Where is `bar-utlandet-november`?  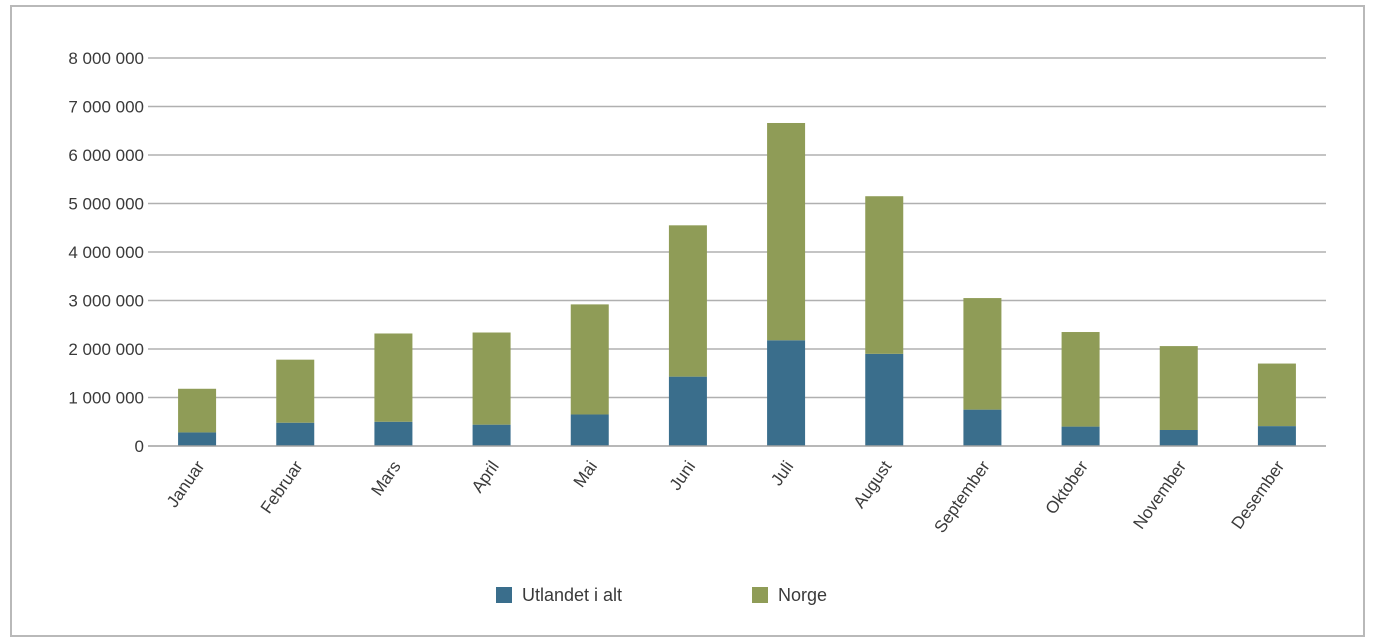 bar-utlandet-november is located at coordinates (1178, 437).